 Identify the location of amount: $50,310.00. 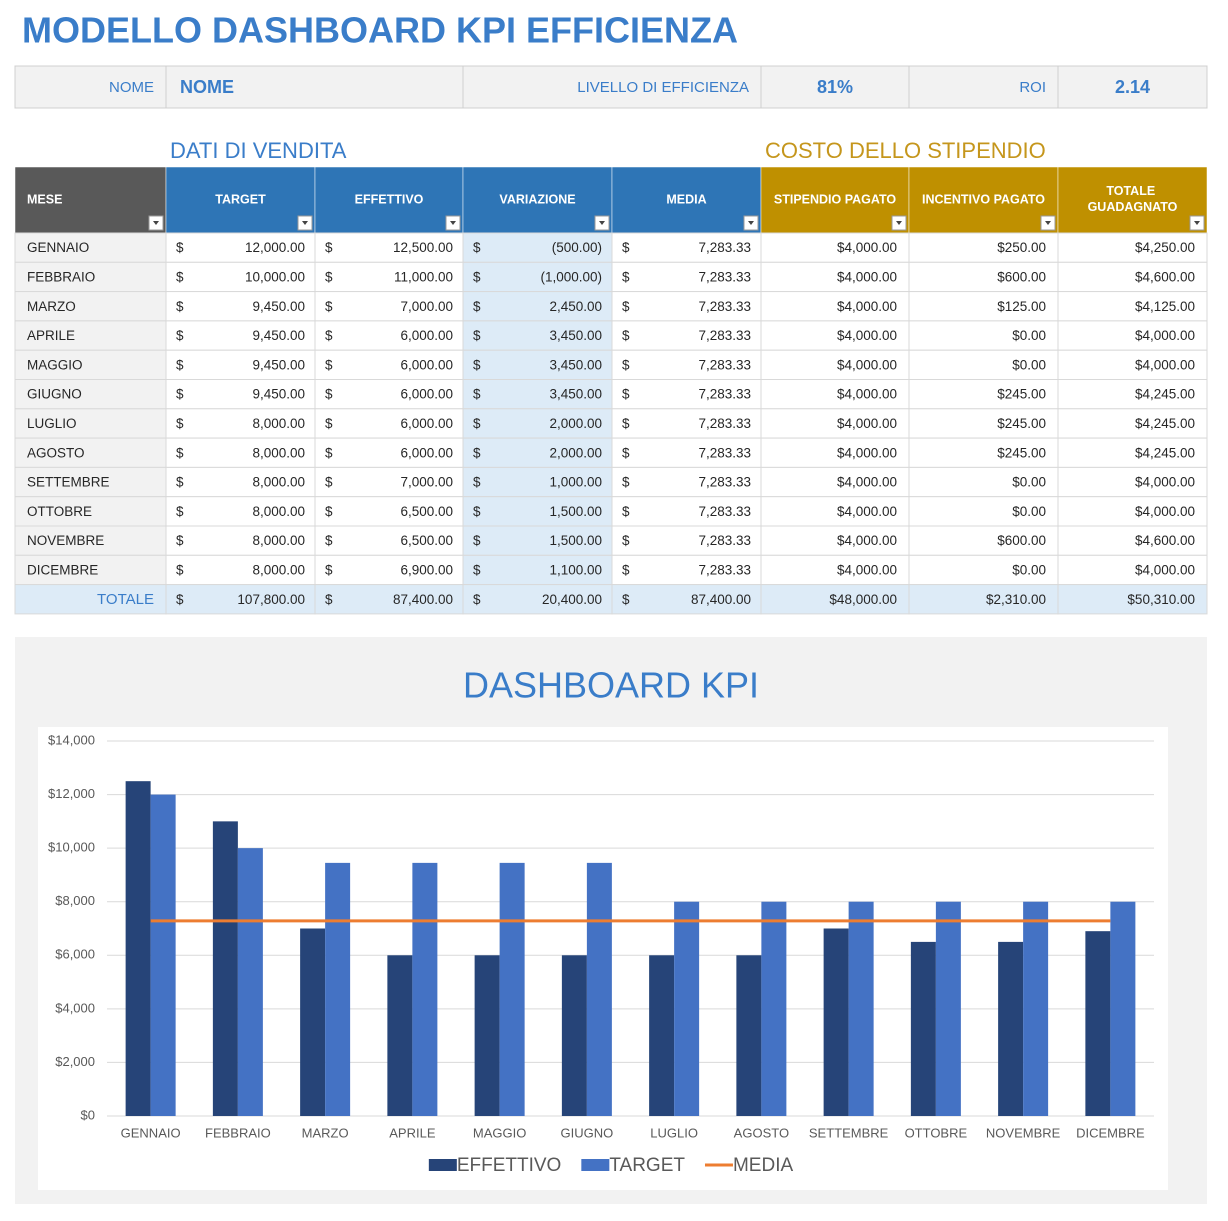
(1161, 599).